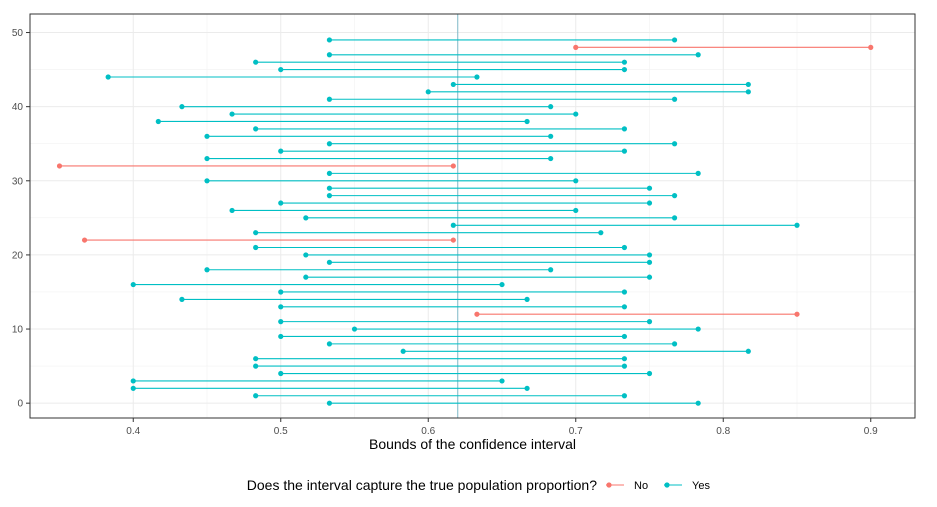  What do you see at coordinates (609, 485) in the screenshot?
I see `legend-swatch-point` at bounding box center [609, 485].